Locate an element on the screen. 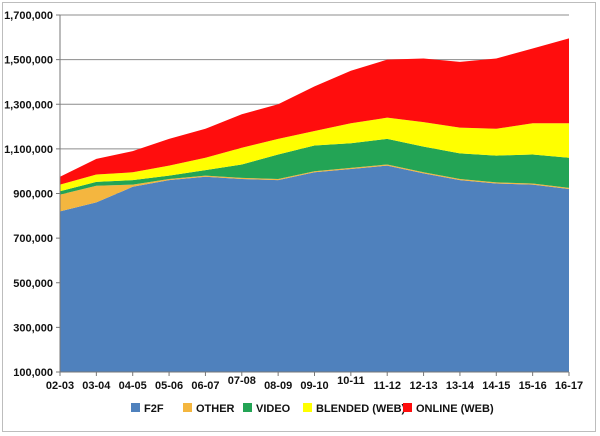 This screenshot has height=436, width=600. x-tick-label: 13-14 is located at coordinates (460, 386).